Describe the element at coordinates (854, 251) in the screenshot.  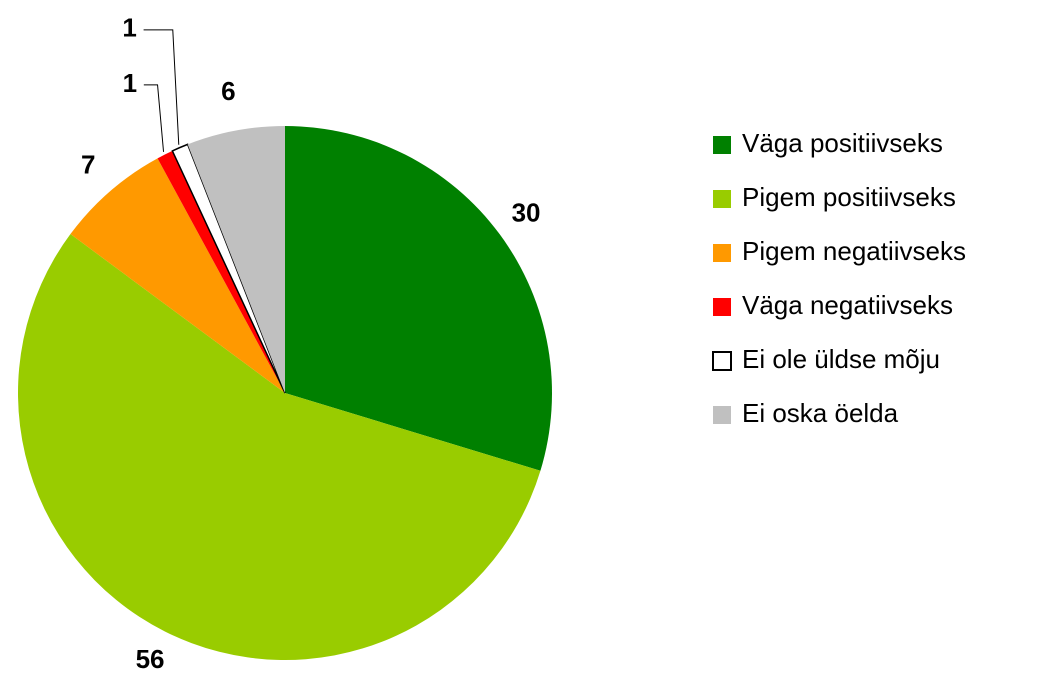
I see `legend-label: Pigem negatiivseks` at that location.